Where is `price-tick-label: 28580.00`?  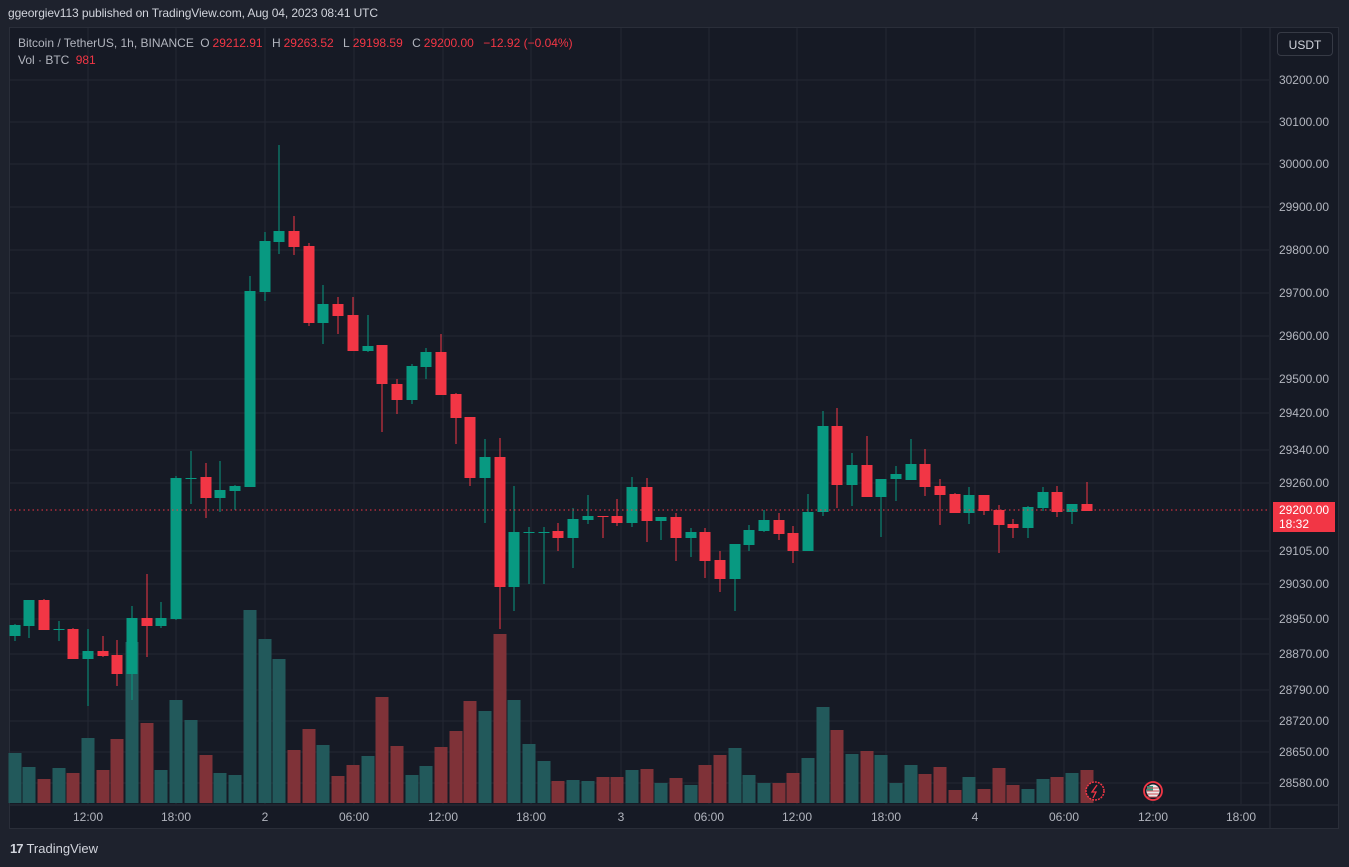 price-tick-label: 28580.00 is located at coordinates (1304, 783).